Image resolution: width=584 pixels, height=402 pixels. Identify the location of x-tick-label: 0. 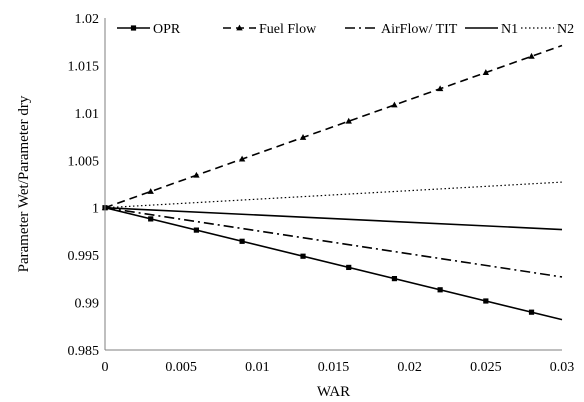
(105, 367).